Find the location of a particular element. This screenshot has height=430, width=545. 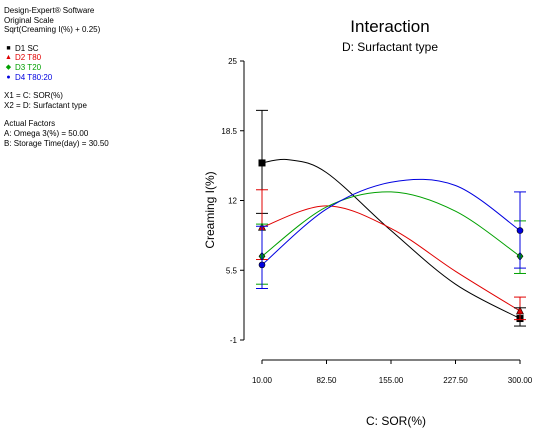

x-axis-label: C: SOR(%) is located at coordinates (396, 421).